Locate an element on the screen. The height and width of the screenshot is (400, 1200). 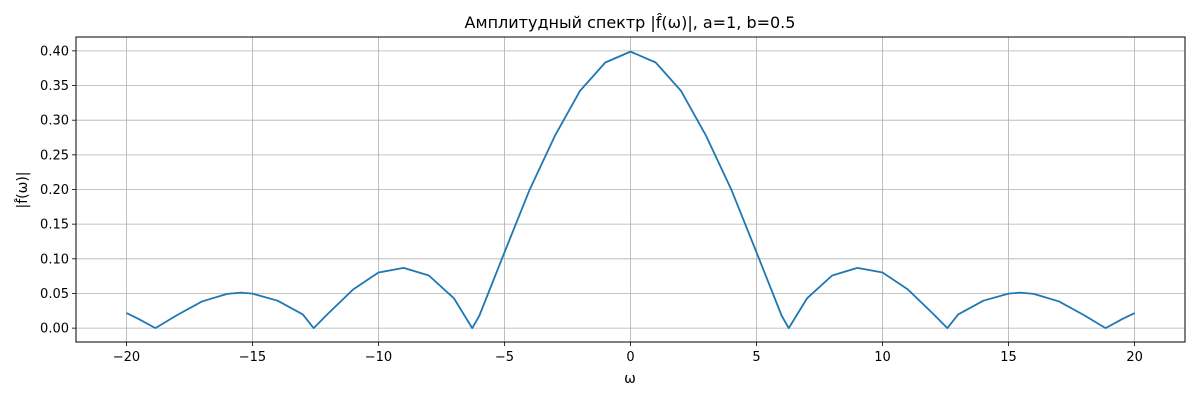
y-tick-label: 0.25 is located at coordinates (54, 155).